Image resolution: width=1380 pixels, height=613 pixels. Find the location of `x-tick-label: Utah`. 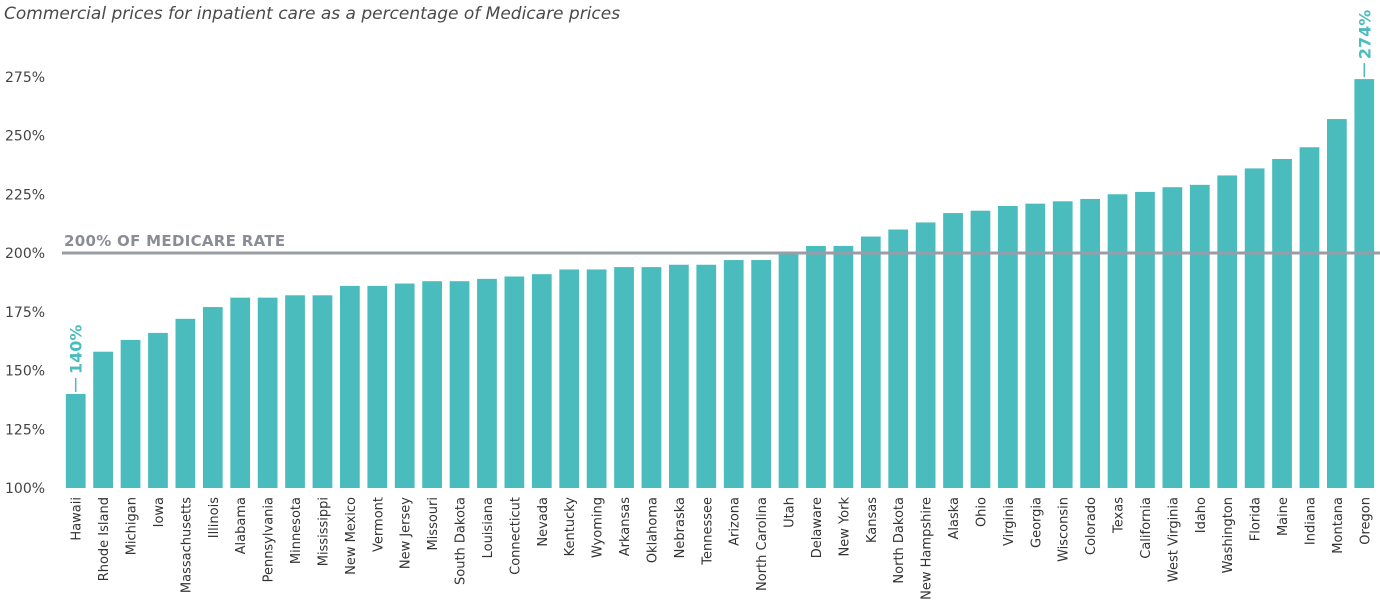

x-tick-label: Utah is located at coordinates (790, 512).